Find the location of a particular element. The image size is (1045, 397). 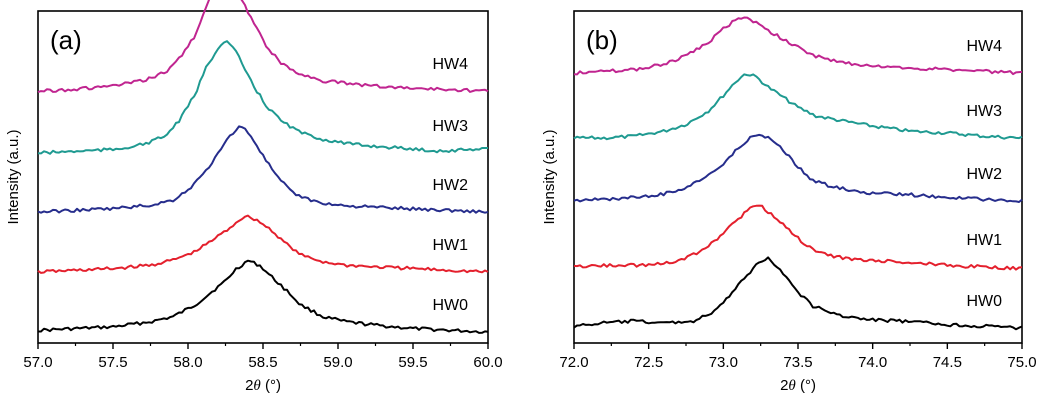

x-tick-label: 58.5 is located at coordinates (262, 362).